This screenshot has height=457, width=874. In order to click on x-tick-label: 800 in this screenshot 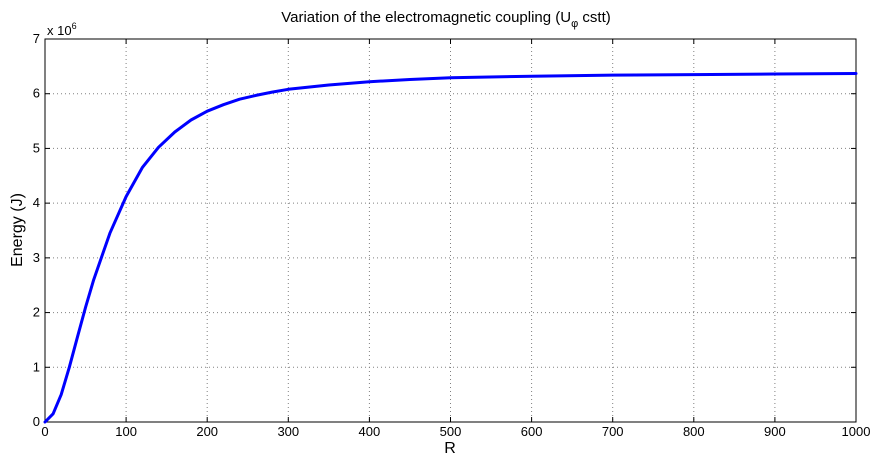, I will do `click(694, 431)`.